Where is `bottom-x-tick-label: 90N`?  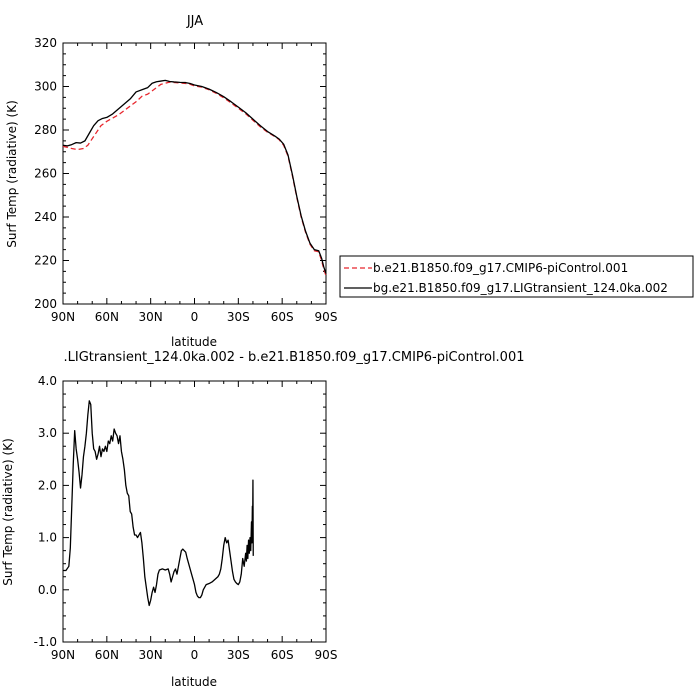
bottom-x-tick-label: 90N is located at coordinates (63, 655).